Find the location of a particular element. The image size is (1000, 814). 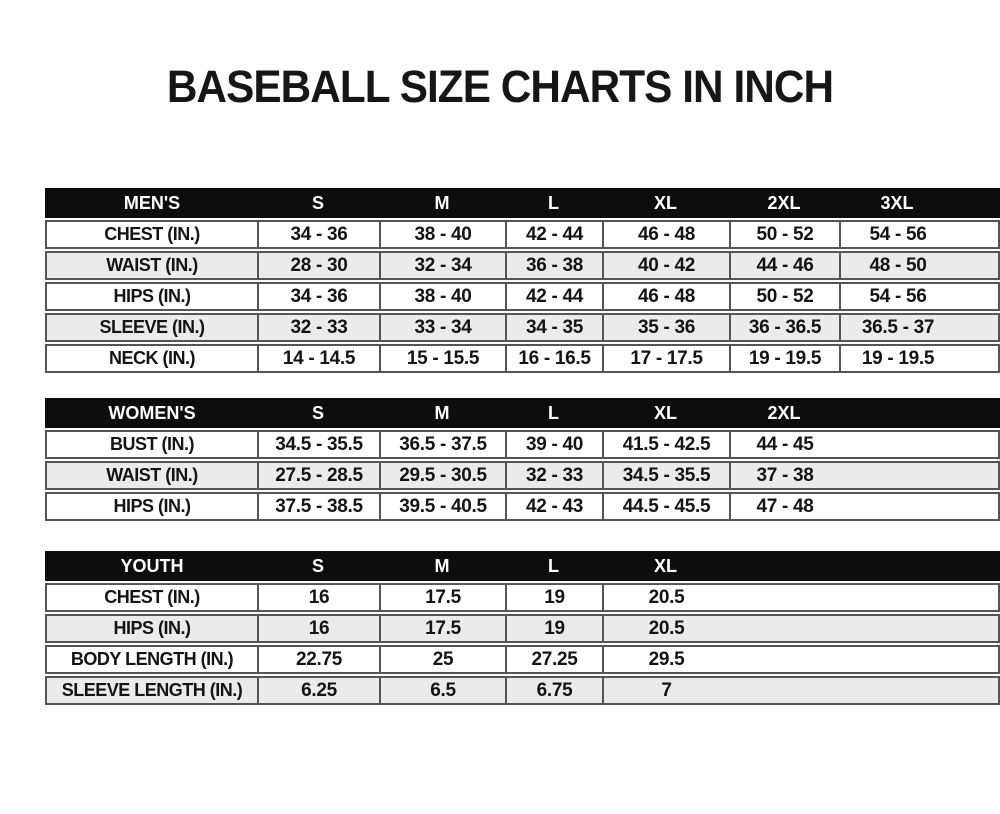

measurement-label: BODY LENGTH (IN.) is located at coordinates (152, 659).